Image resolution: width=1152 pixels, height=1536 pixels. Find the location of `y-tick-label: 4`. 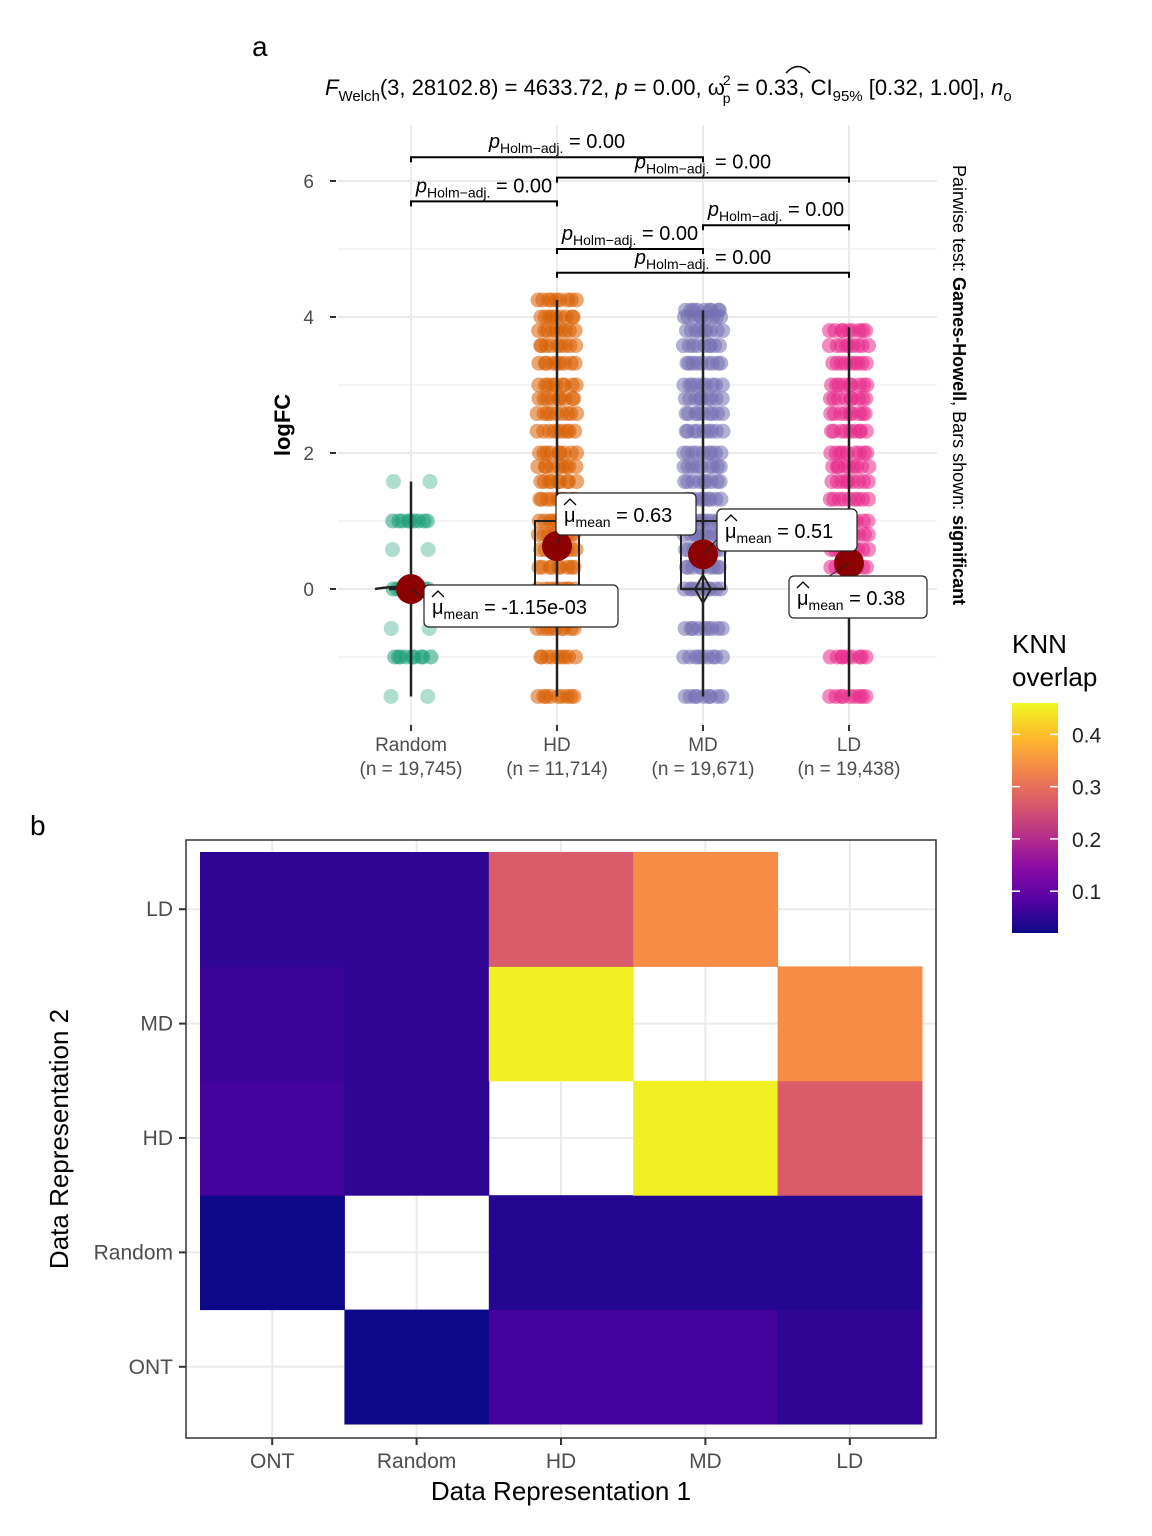

y-tick-label: 4 is located at coordinates (308, 318).